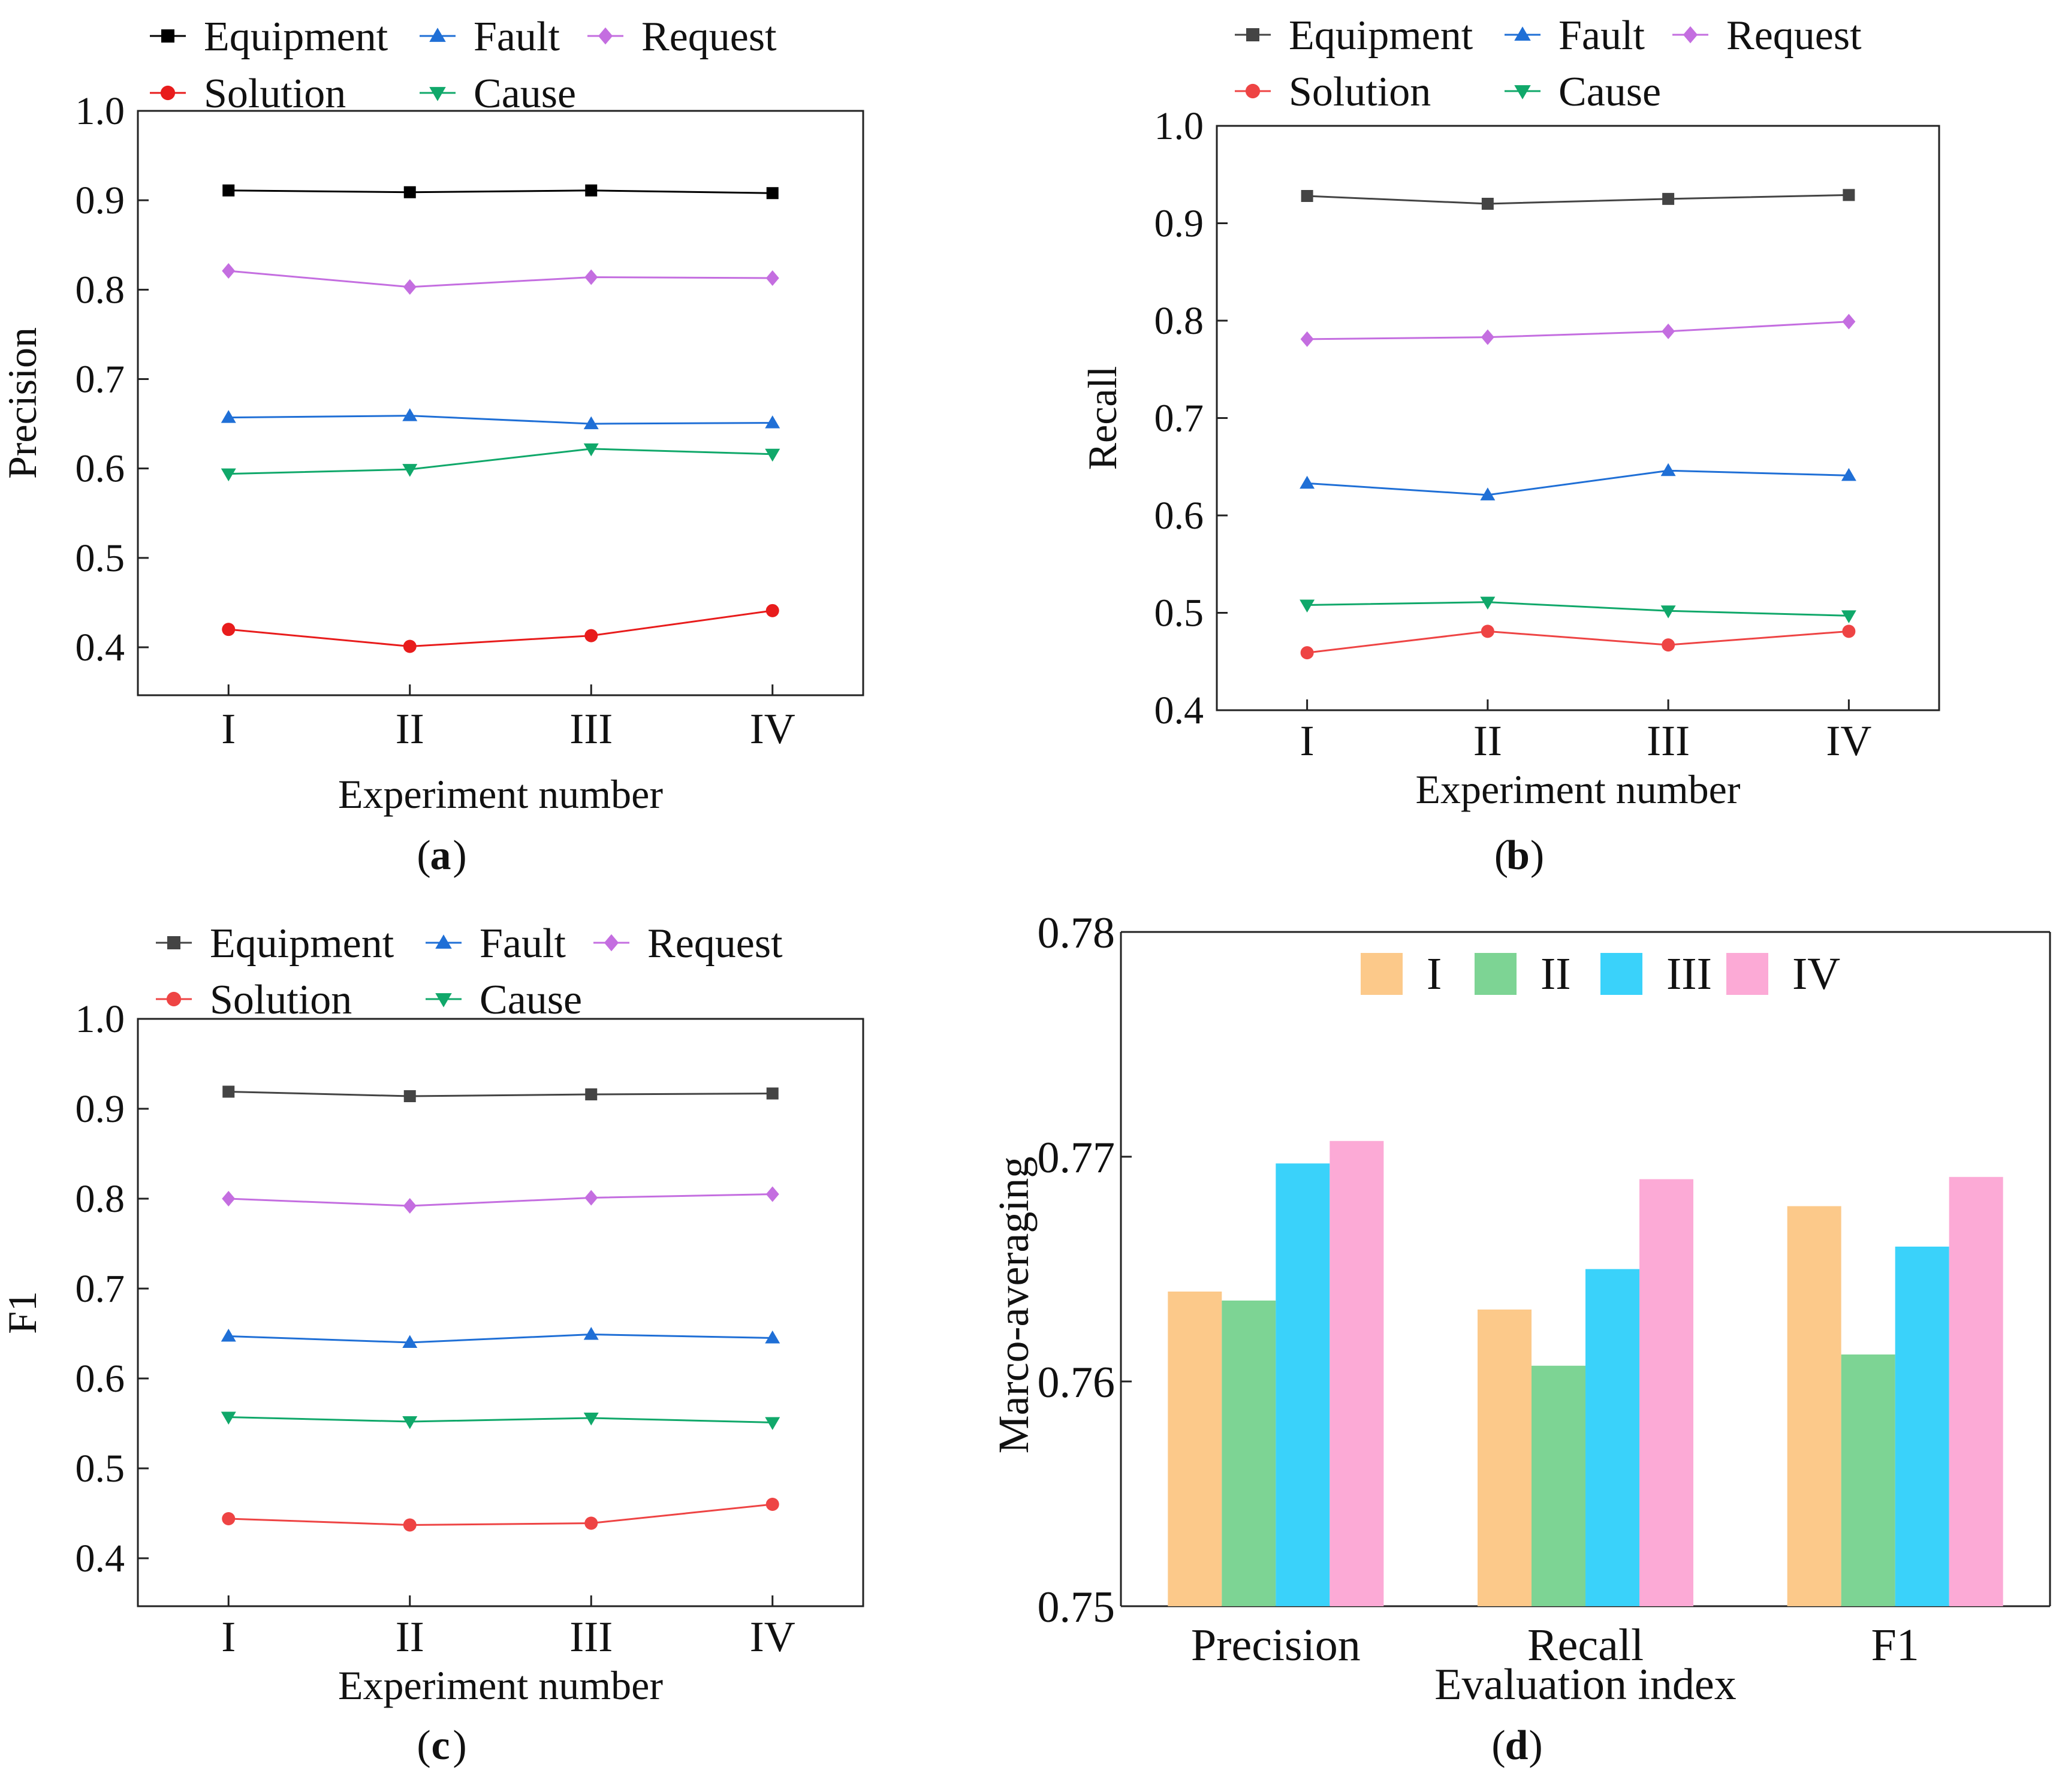 The width and height of the screenshot is (2059, 1792). I want to click on x-tick-label: II, so click(410, 729).